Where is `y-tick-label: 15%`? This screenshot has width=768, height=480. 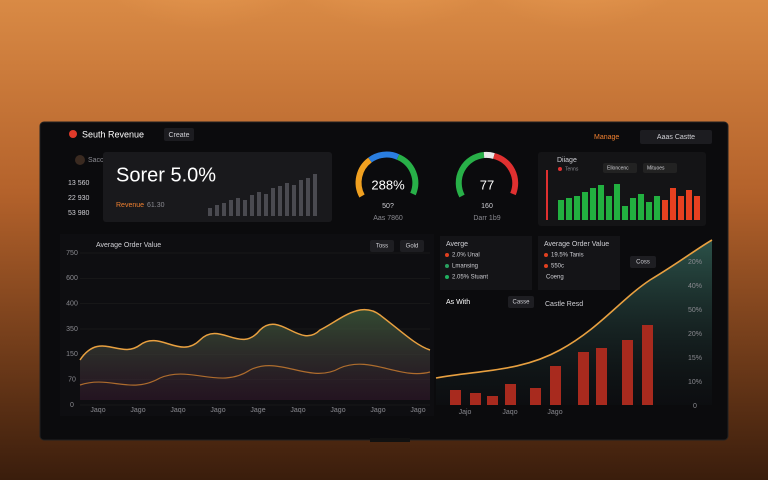 y-tick-label: 15% is located at coordinates (695, 358).